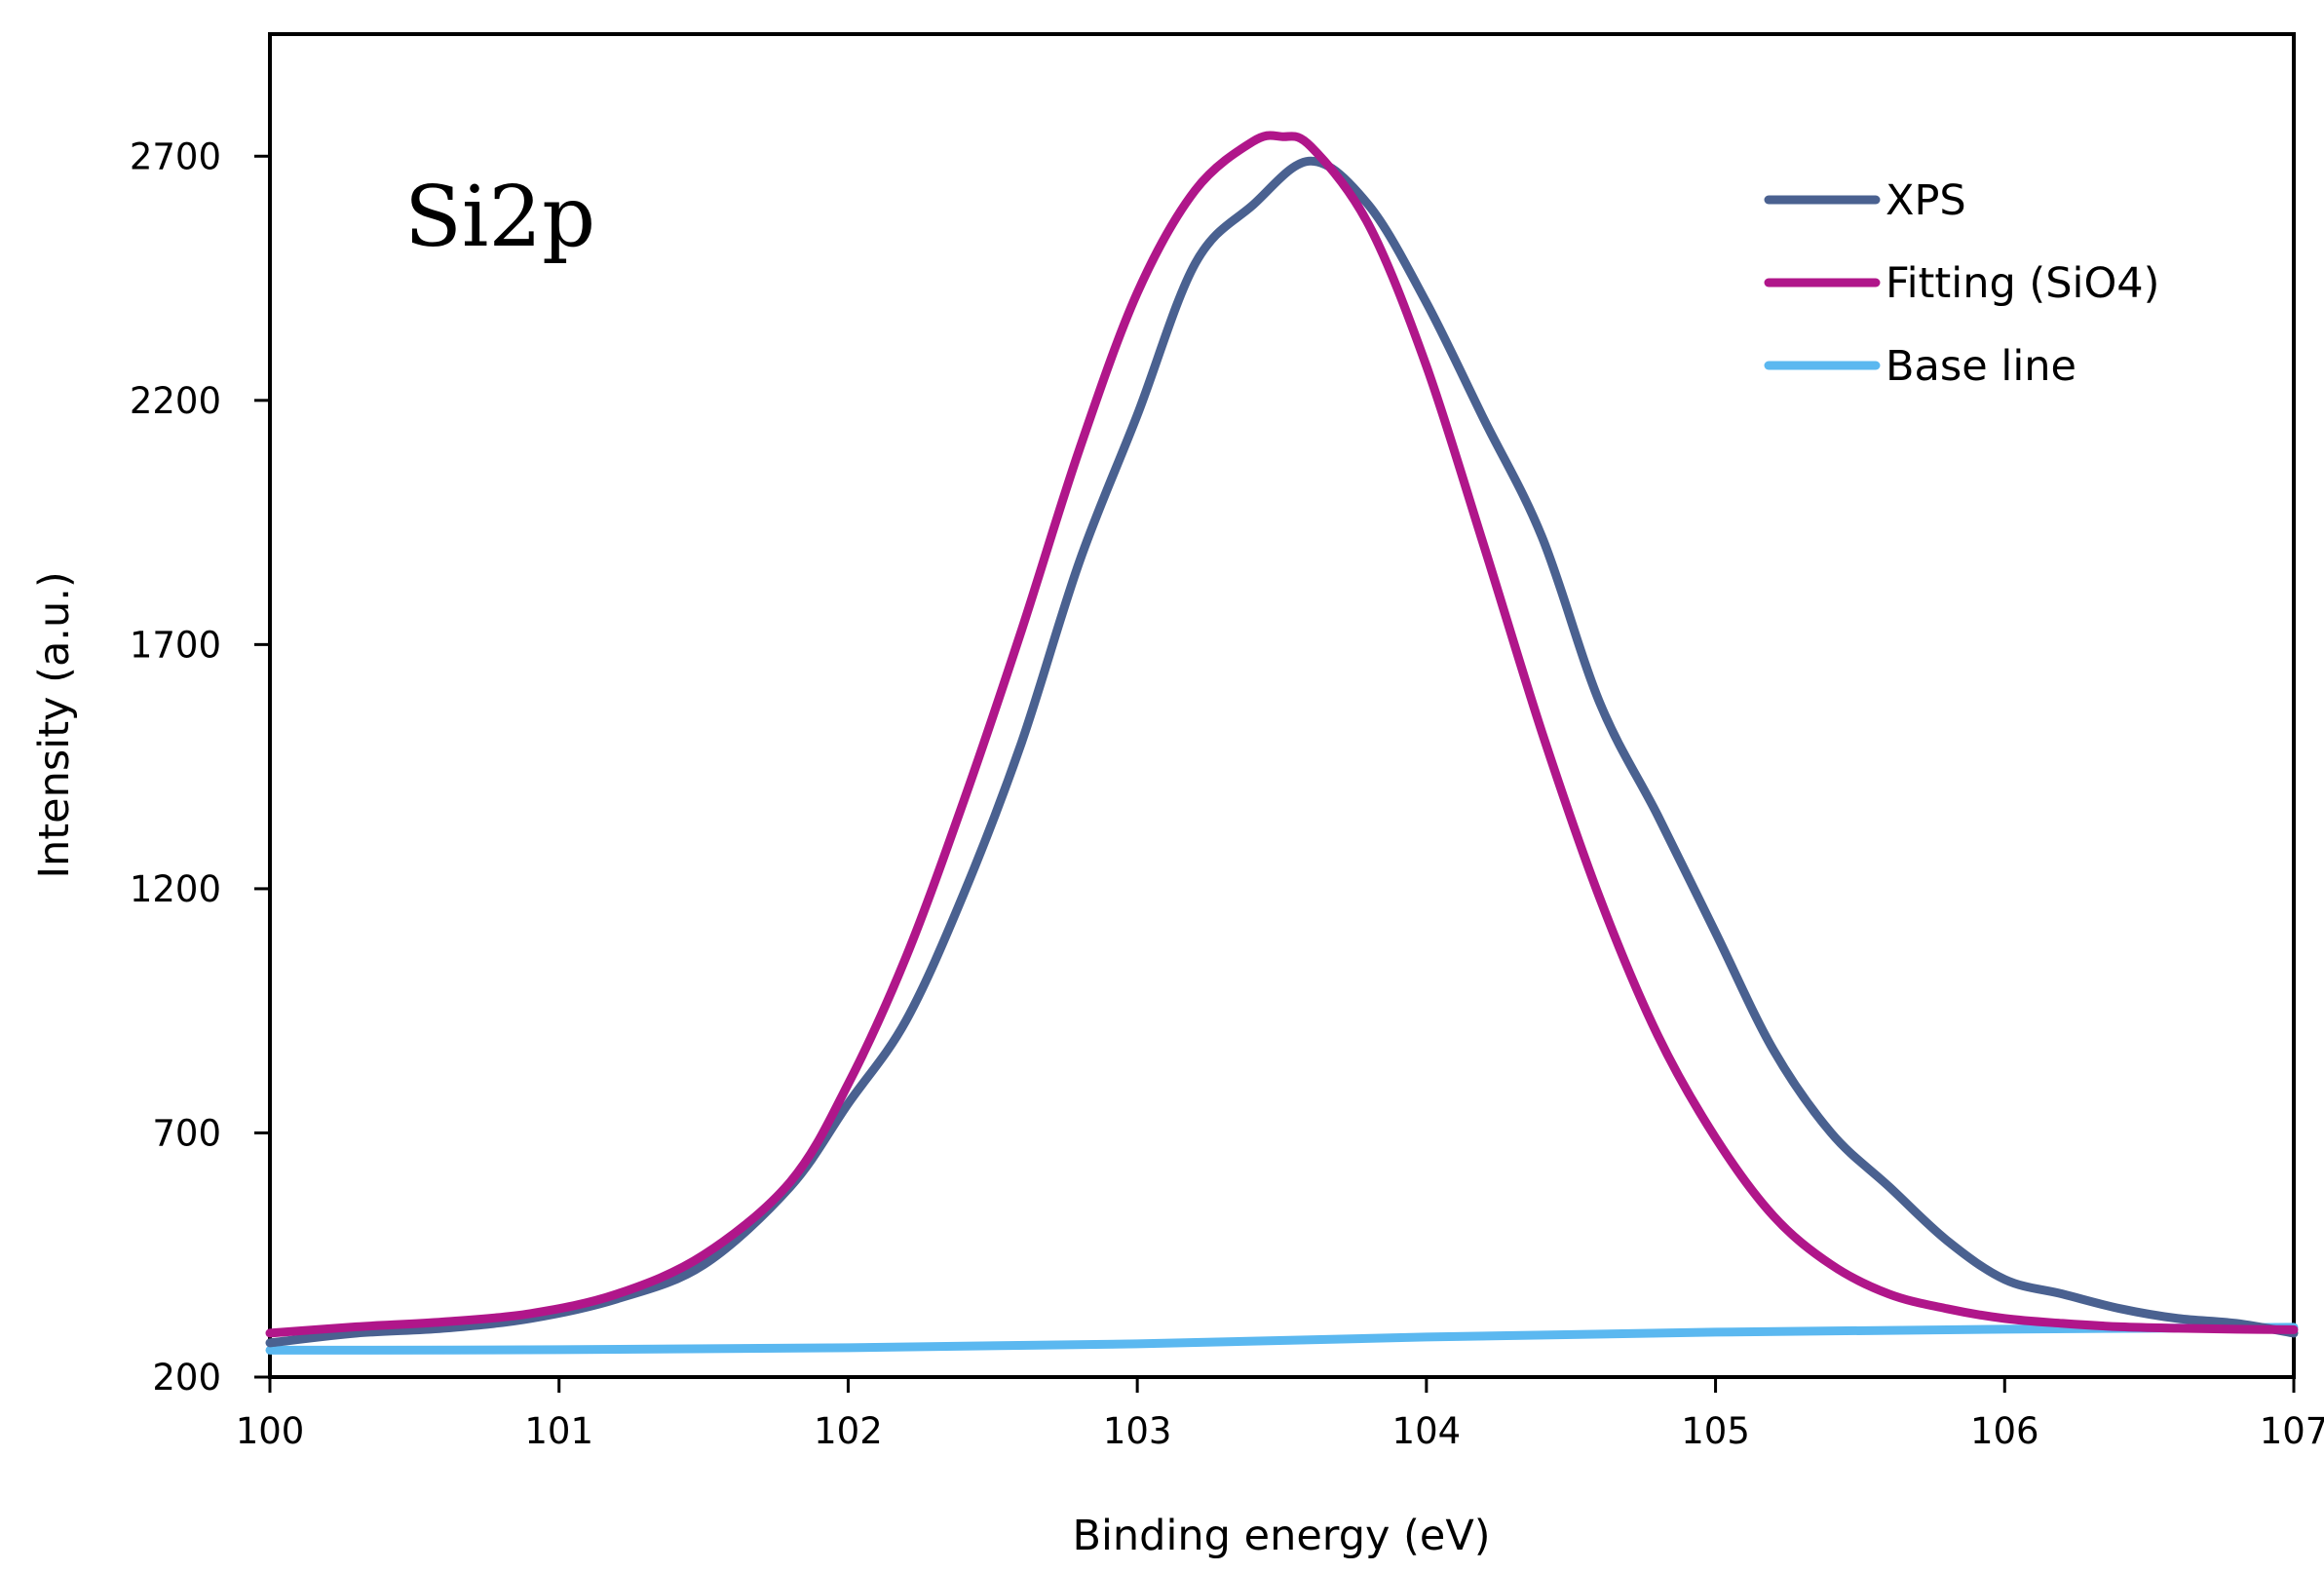 The image size is (2324, 1572). Describe the element at coordinates (1716, 1431) in the screenshot. I see `x-tick-label-105: 105` at that location.